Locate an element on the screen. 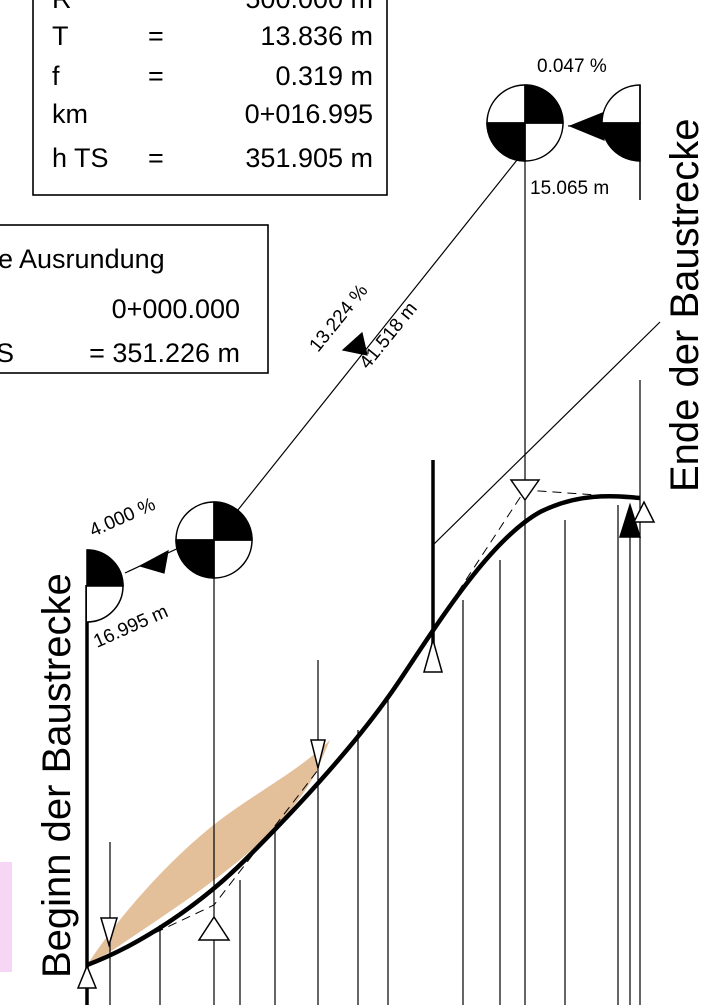 The width and height of the screenshot is (713, 1005). station-symbol-end is located at coordinates (621, 142).